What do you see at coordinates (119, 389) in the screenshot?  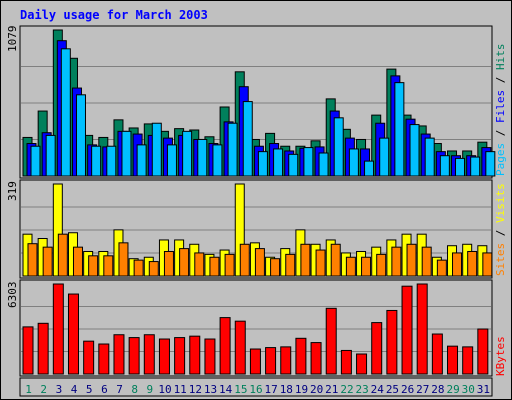 I see `x-tick-label-7: 7` at bounding box center [119, 389].